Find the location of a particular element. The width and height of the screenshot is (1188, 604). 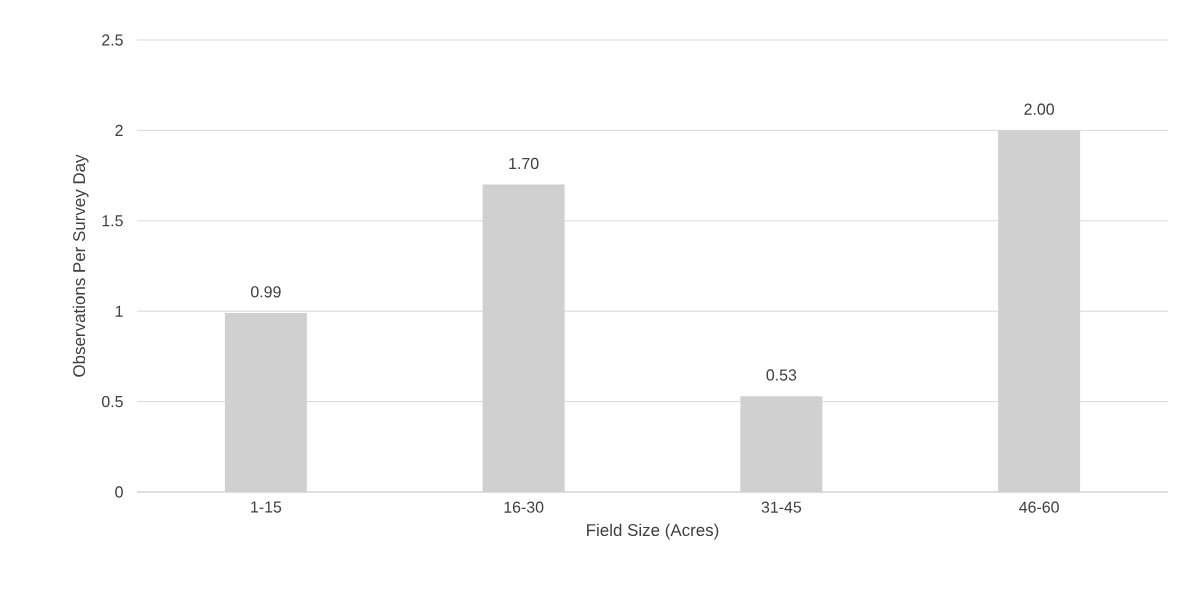

y-tick-label: 0.5 is located at coordinates (112, 401).